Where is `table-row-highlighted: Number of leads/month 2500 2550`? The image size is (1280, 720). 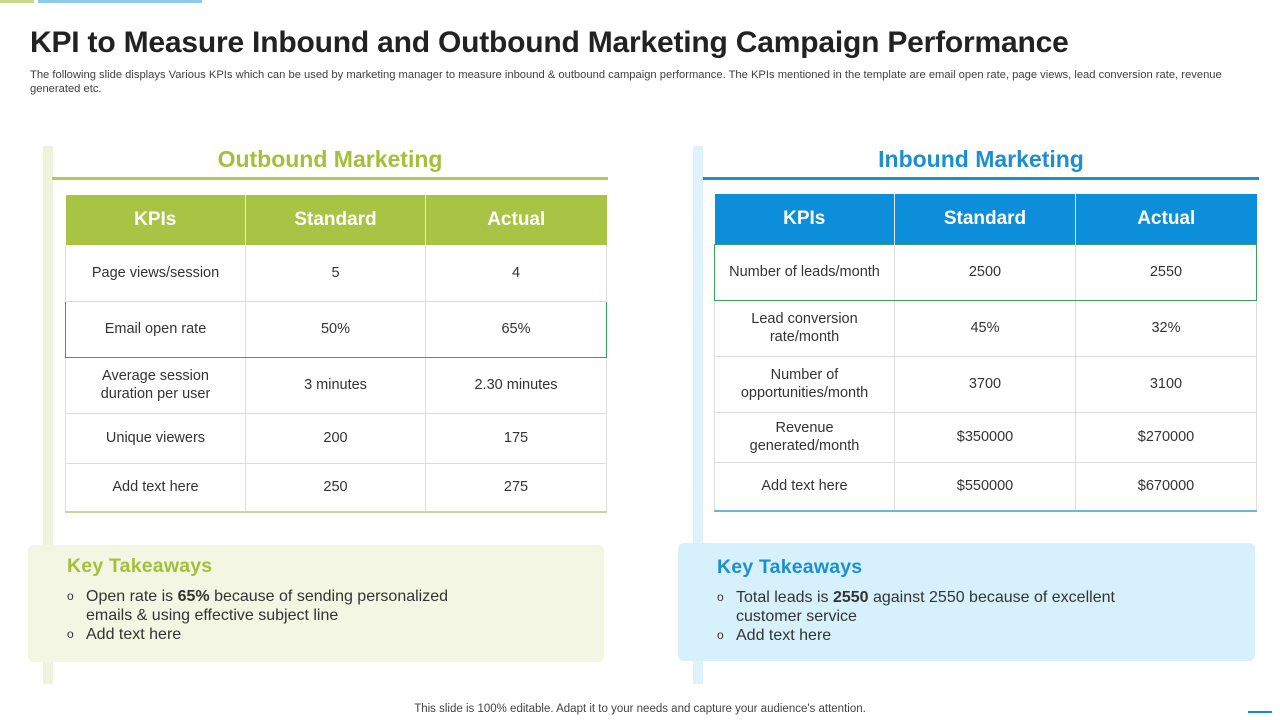
table-row-highlighted: Number of leads/month 2500 2550 is located at coordinates (985, 272).